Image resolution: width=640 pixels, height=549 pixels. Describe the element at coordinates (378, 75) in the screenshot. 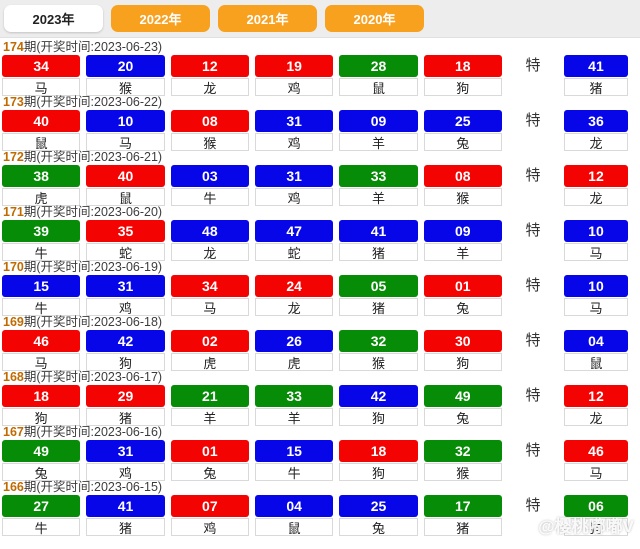

I see `result-cell: 28 鼠` at that location.